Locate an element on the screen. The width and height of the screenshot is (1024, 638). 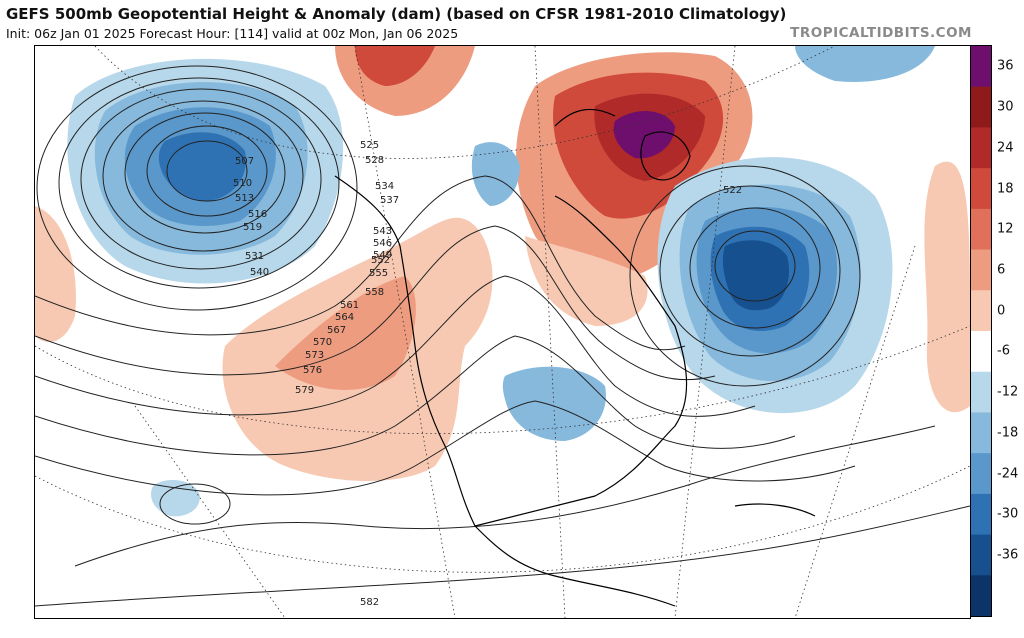
contour-label: 537 is located at coordinates (389, 200).